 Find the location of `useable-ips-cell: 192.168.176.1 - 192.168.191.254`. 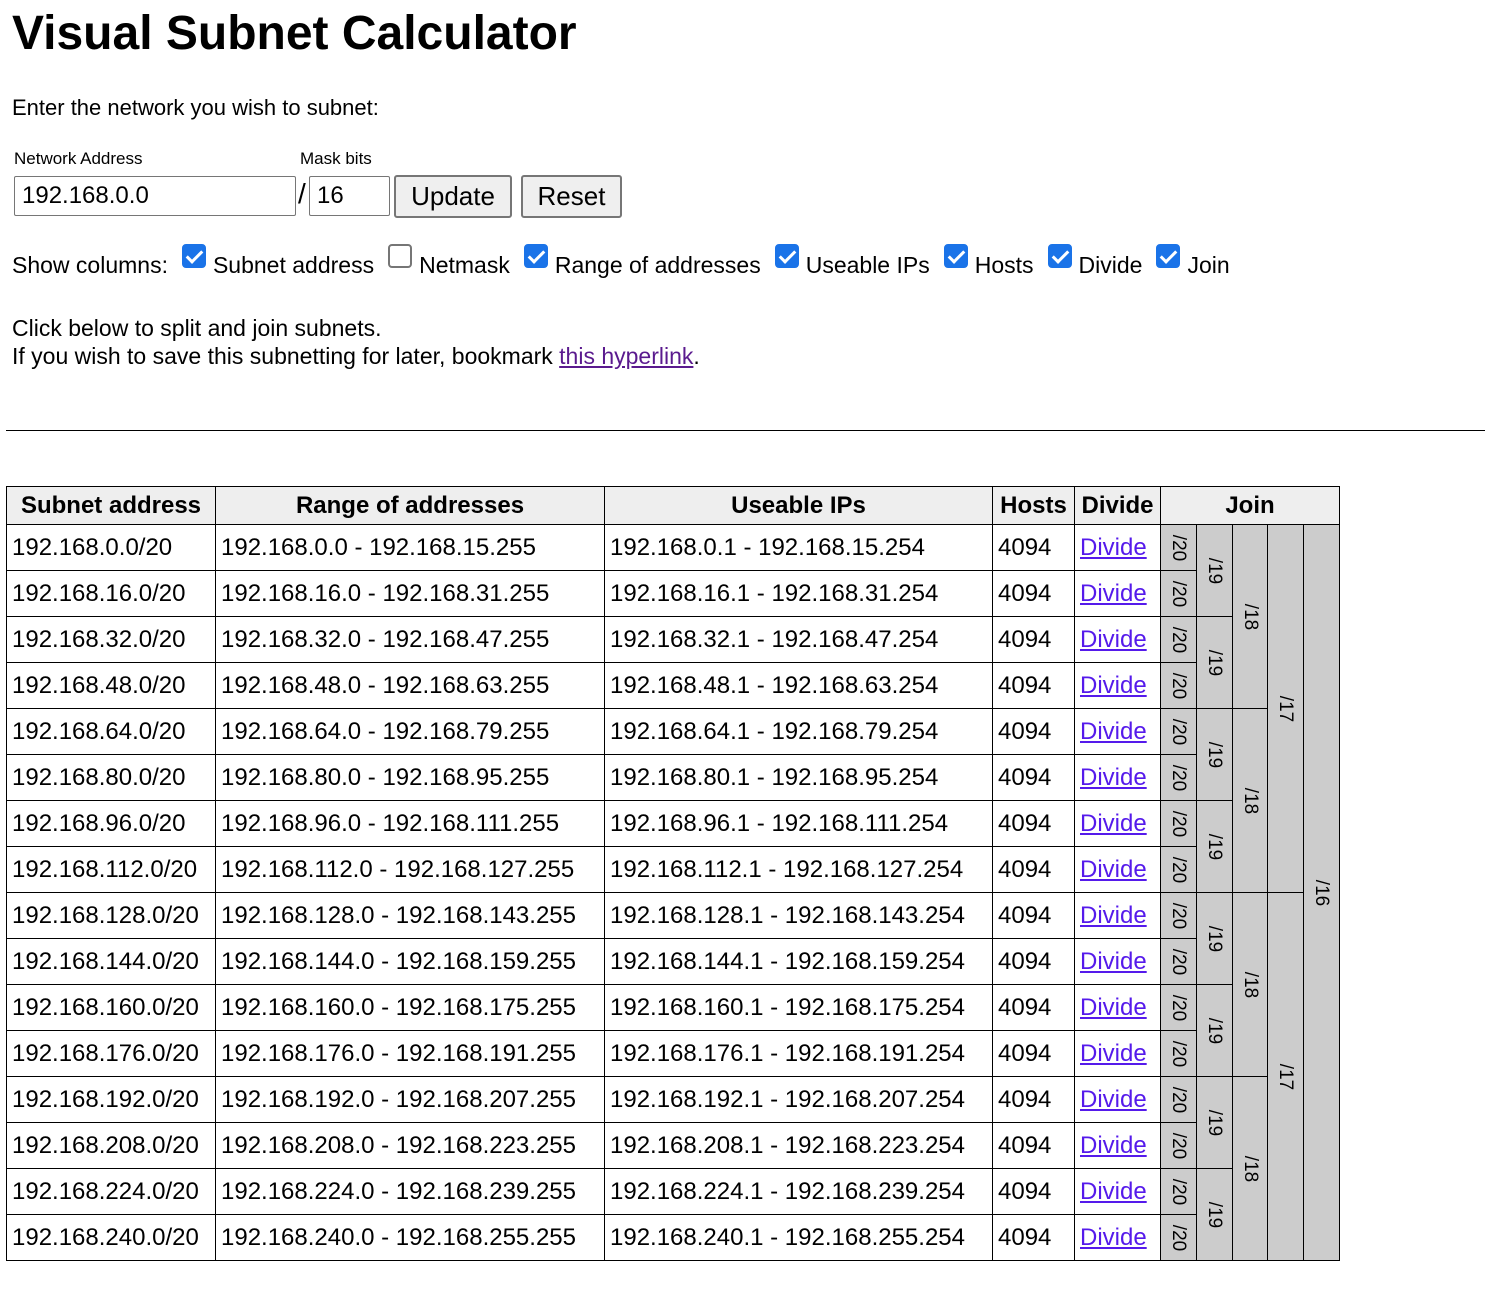

useable-ips-cell: 192.168.176.1 - 192.168.191.254 is located at coordinates (798, 1053).